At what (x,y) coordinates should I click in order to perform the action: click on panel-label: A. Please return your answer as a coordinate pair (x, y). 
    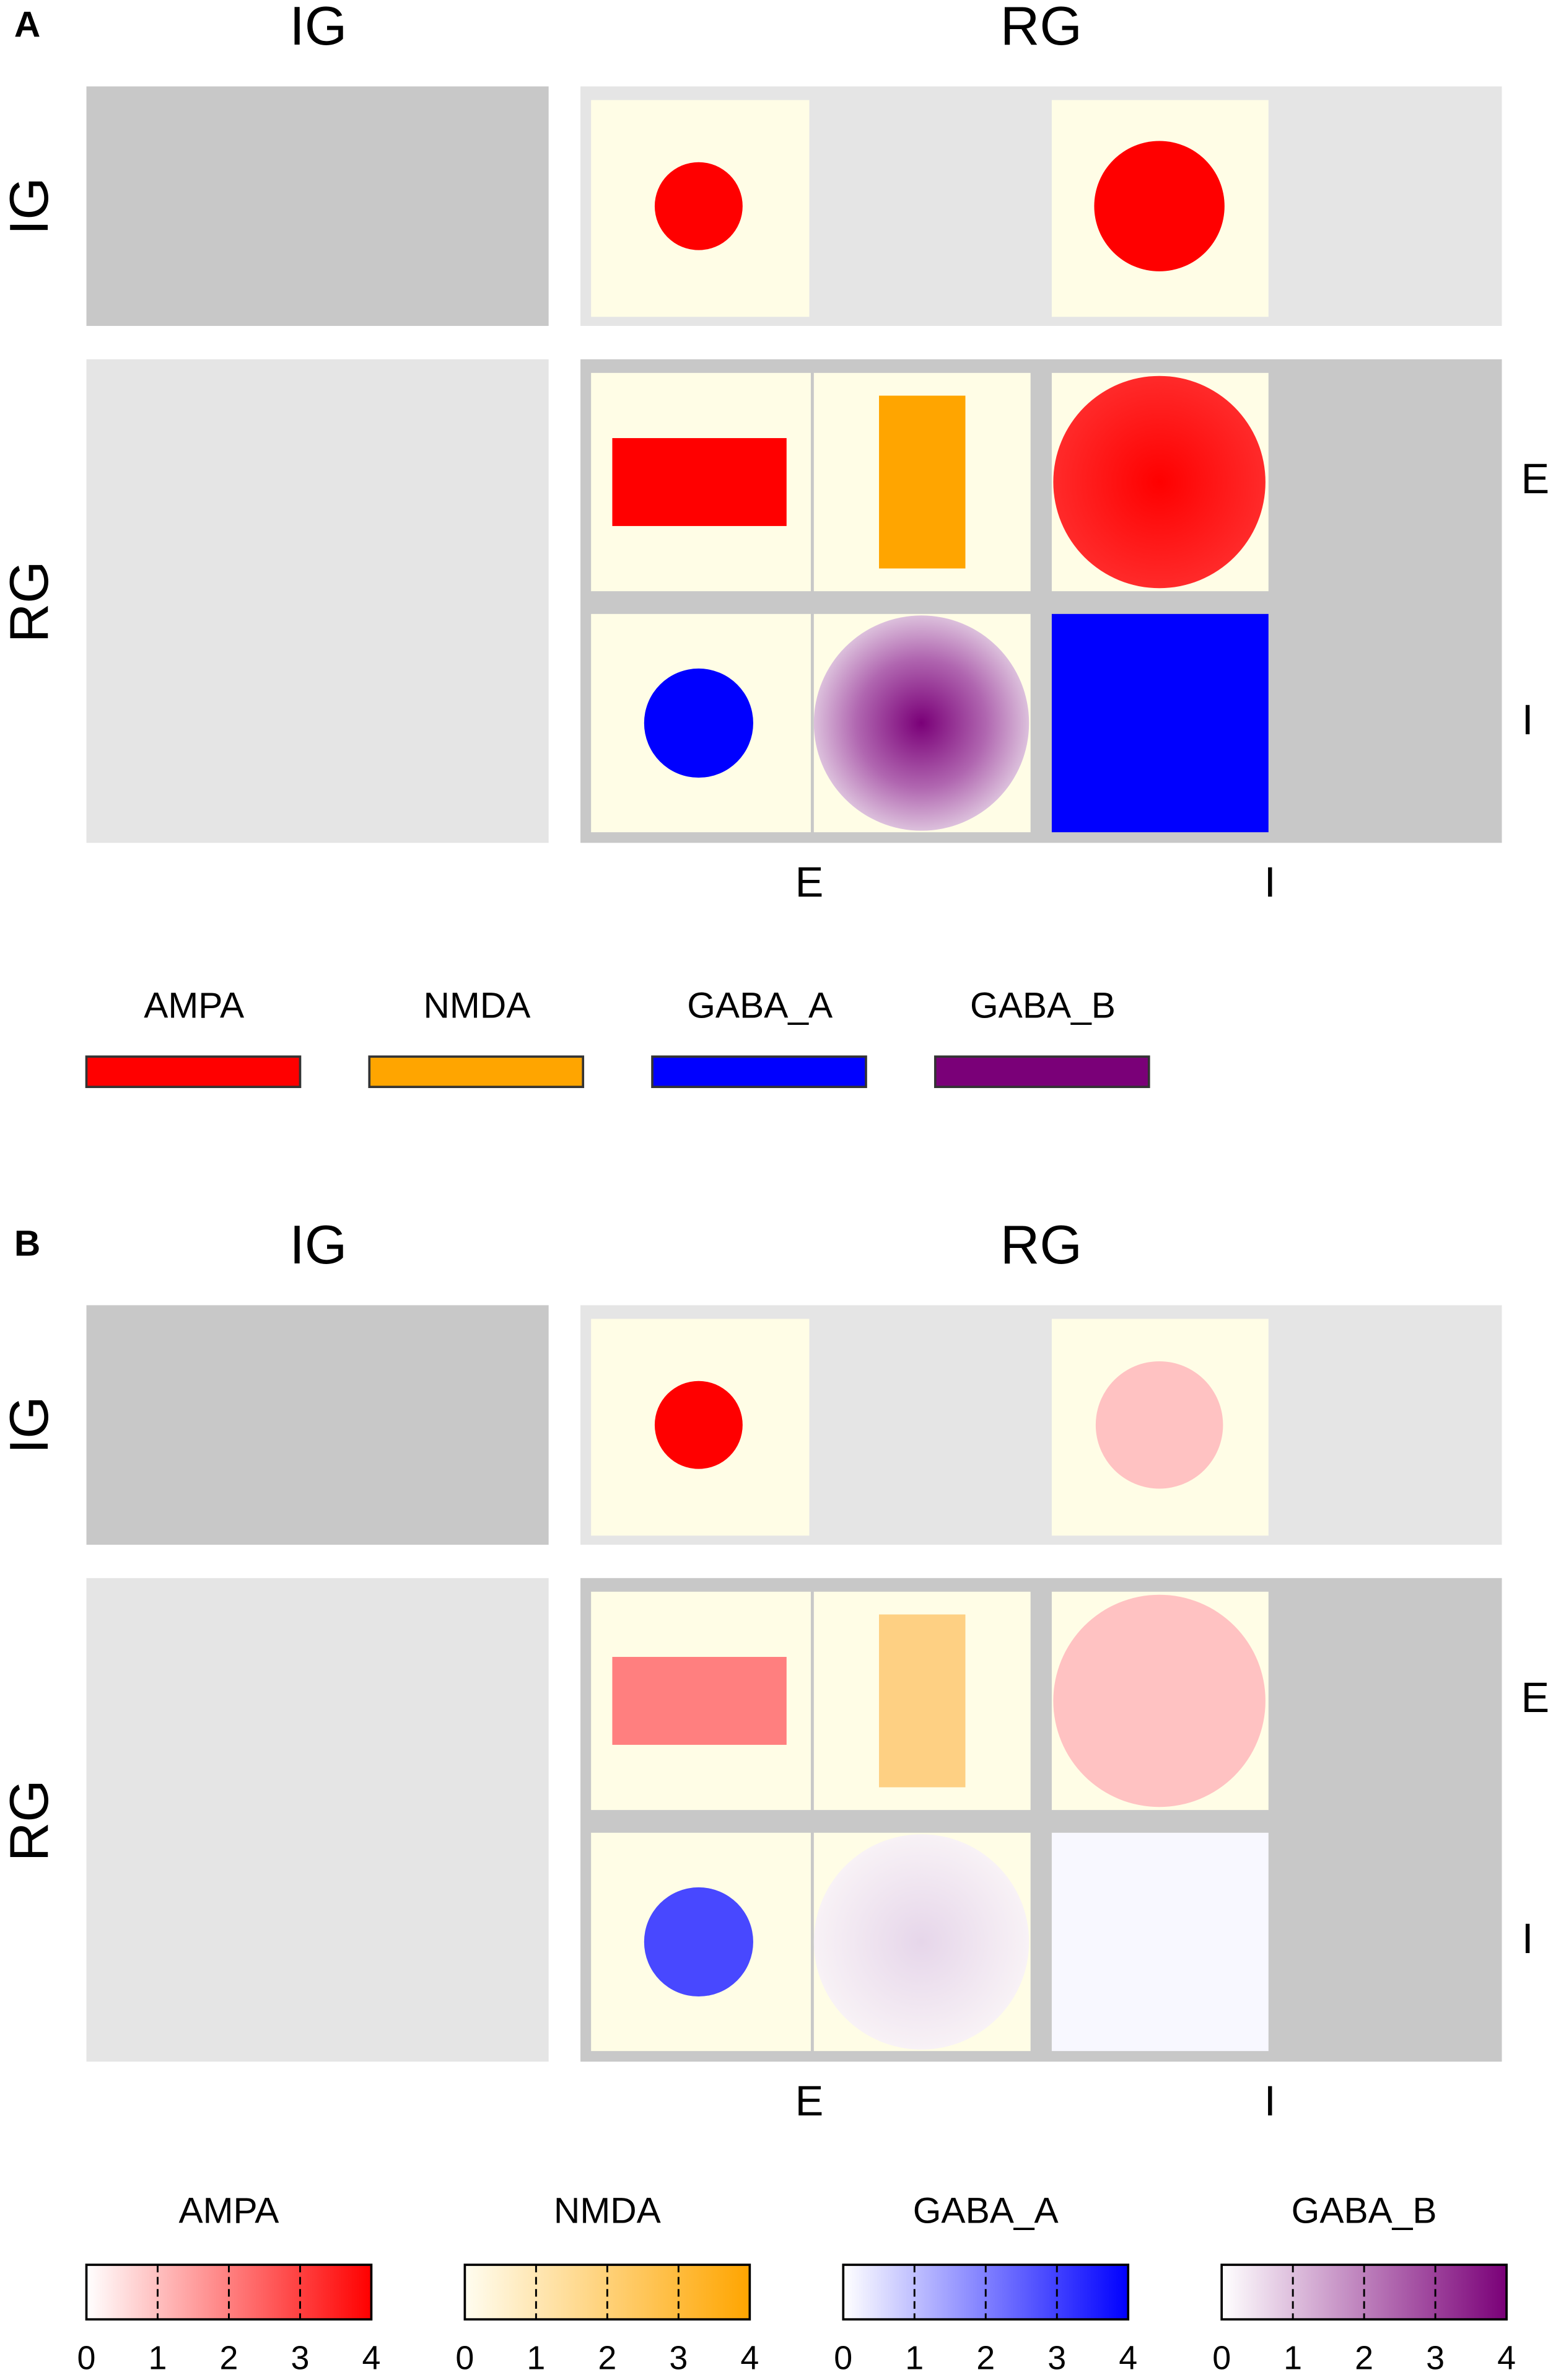
    Looking at the image, I should click on (27, 25).